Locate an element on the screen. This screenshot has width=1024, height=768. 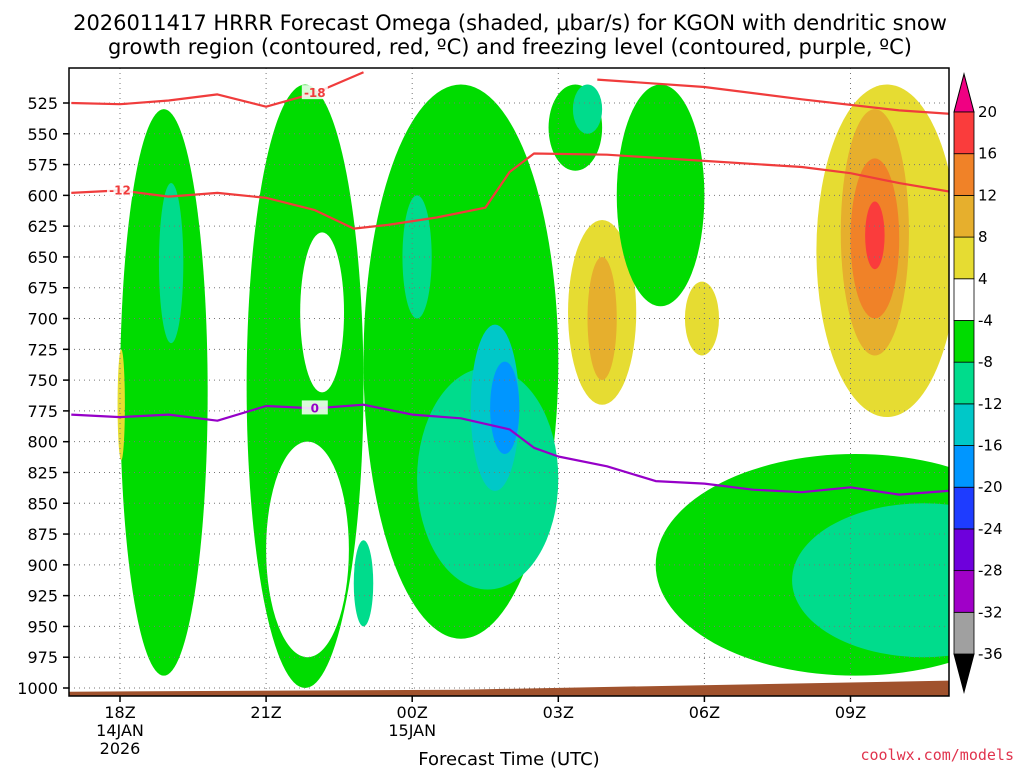
x-axis-title: Forecast Time (UTC) is located at coordinates (508, 758).